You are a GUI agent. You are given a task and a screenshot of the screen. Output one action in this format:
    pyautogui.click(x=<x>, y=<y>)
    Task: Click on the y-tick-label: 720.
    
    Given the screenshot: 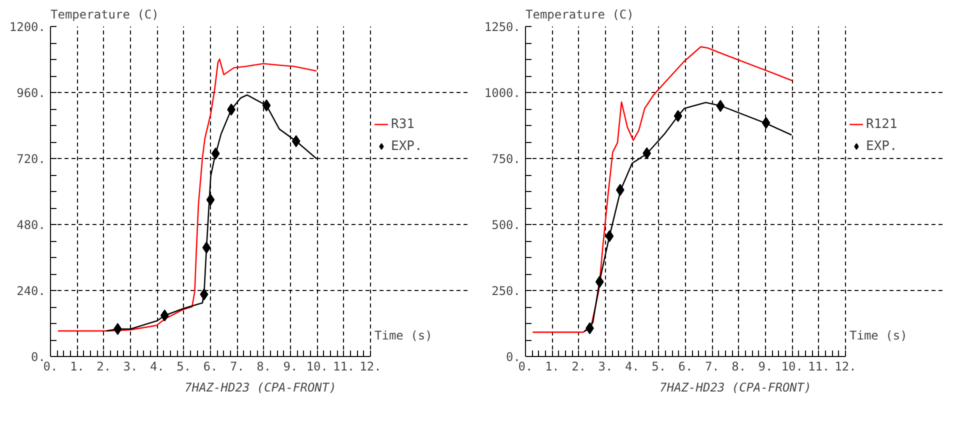 What is the action you would take?
    pyautogui.click(x=31, y=159)
    